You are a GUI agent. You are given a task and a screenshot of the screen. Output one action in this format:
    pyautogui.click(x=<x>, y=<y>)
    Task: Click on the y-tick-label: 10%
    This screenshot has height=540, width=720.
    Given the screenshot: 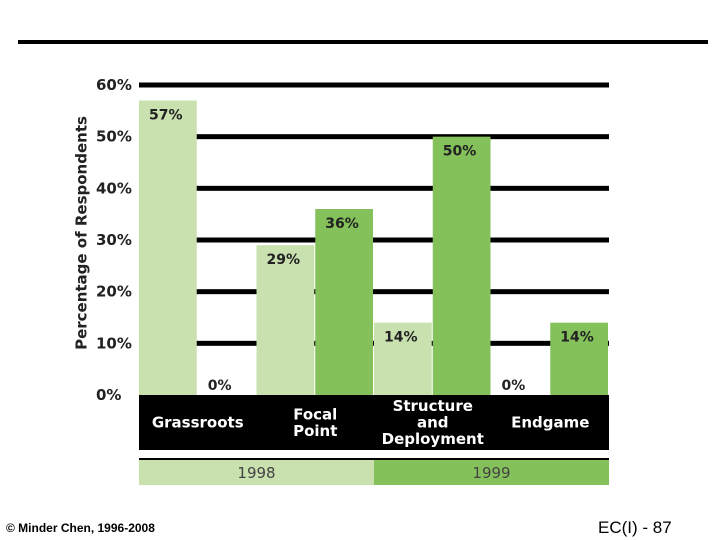 What is the action you would take?
    pyautogui.click(x=114, y=343)
    